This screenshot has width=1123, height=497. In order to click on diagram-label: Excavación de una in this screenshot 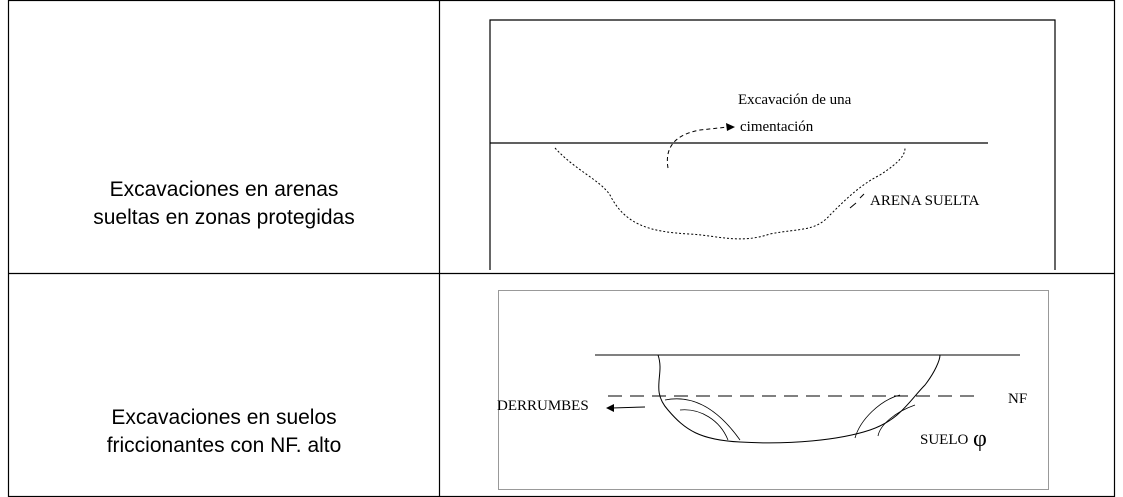, I will do `click(795, 100)`.